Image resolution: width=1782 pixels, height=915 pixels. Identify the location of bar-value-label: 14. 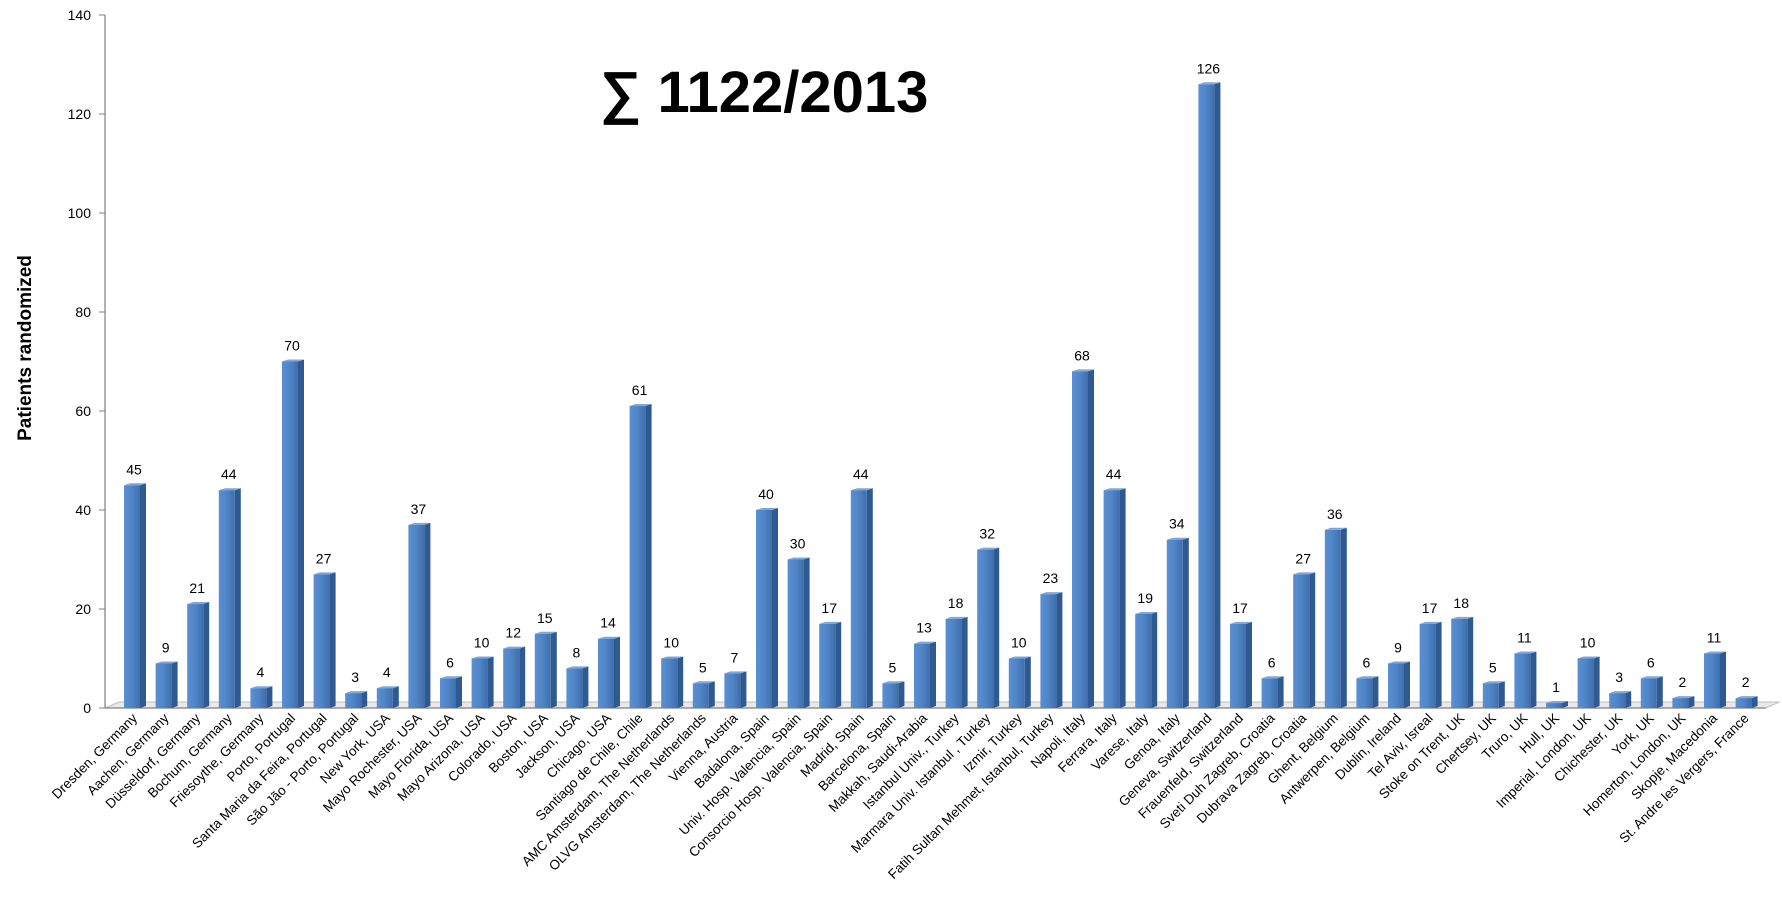
(608, 623).